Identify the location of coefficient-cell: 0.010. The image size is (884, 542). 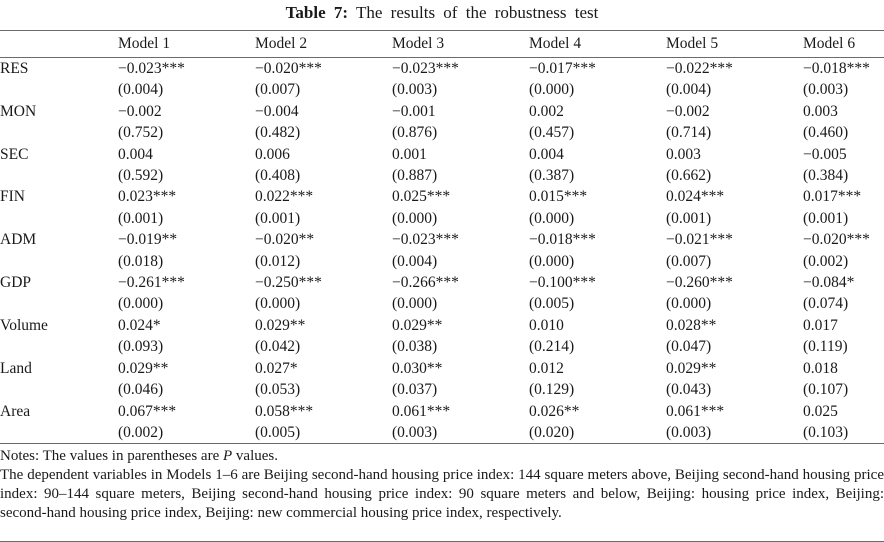
(546, 325).